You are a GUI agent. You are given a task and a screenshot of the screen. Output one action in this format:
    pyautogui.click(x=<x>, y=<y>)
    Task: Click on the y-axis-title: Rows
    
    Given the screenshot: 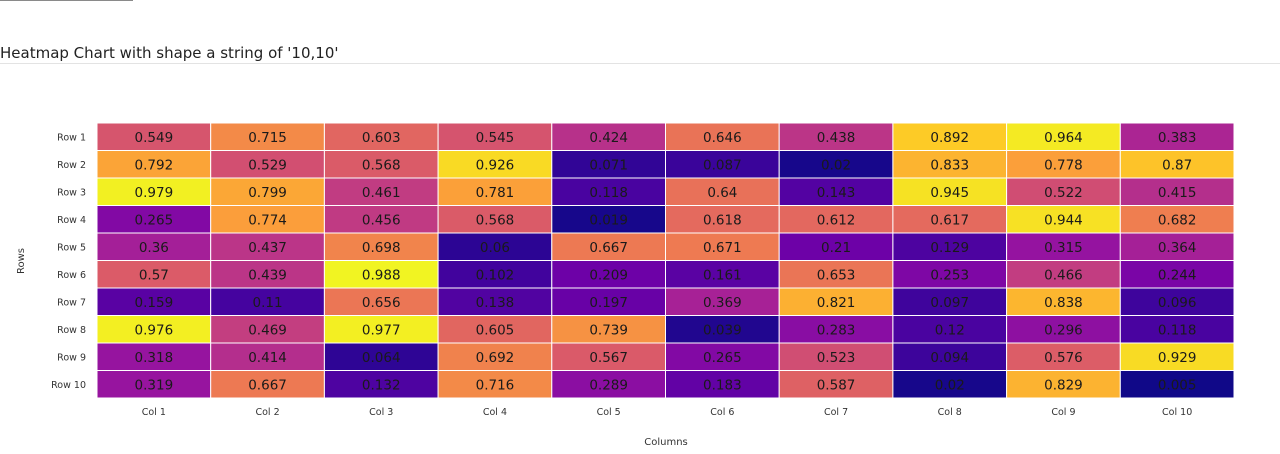 What is the action you would take?
    pyautogui.click(x=21, y=261)
    